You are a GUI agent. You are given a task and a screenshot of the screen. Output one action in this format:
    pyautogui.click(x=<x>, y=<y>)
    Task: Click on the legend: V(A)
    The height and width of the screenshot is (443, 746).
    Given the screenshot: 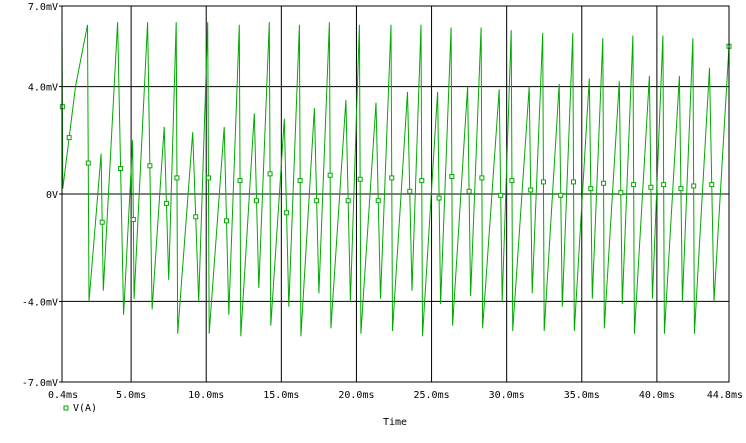 What is the action you would take?
    pyautogui.click(x=80, y=408)
    